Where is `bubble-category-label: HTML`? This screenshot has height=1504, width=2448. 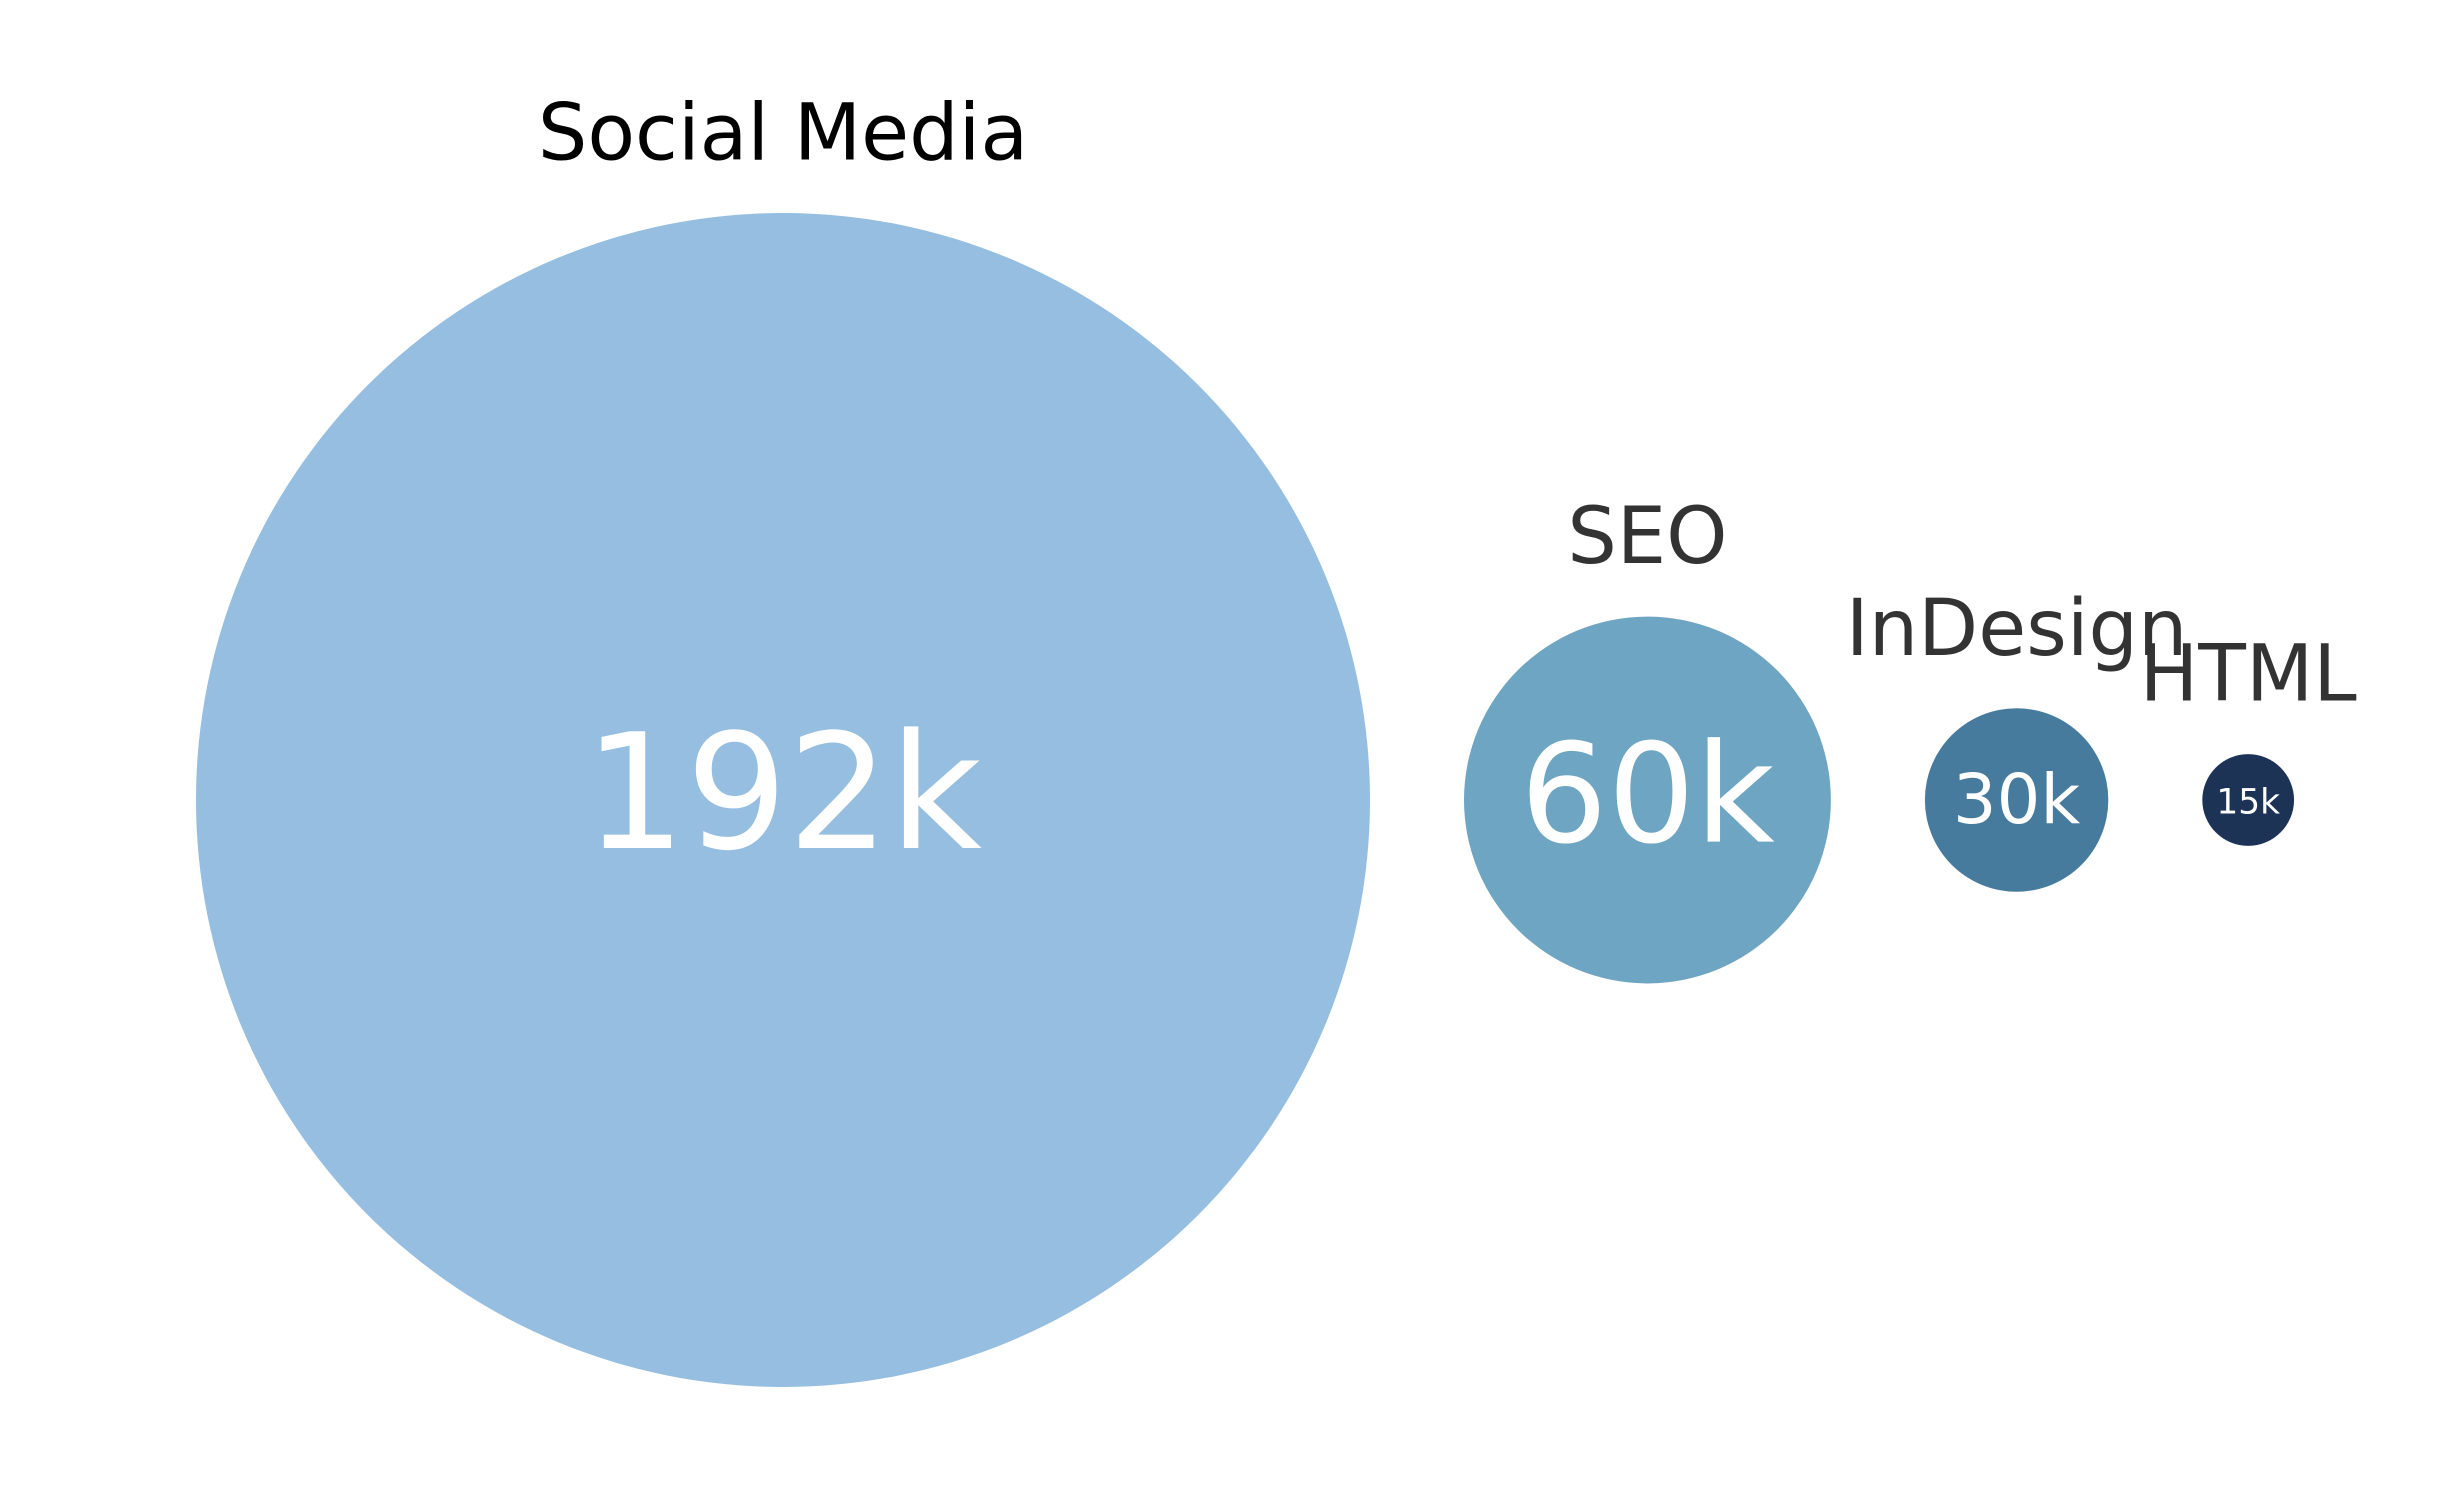
bubble-category-label: HTML is located at coordinates (2249, 675).